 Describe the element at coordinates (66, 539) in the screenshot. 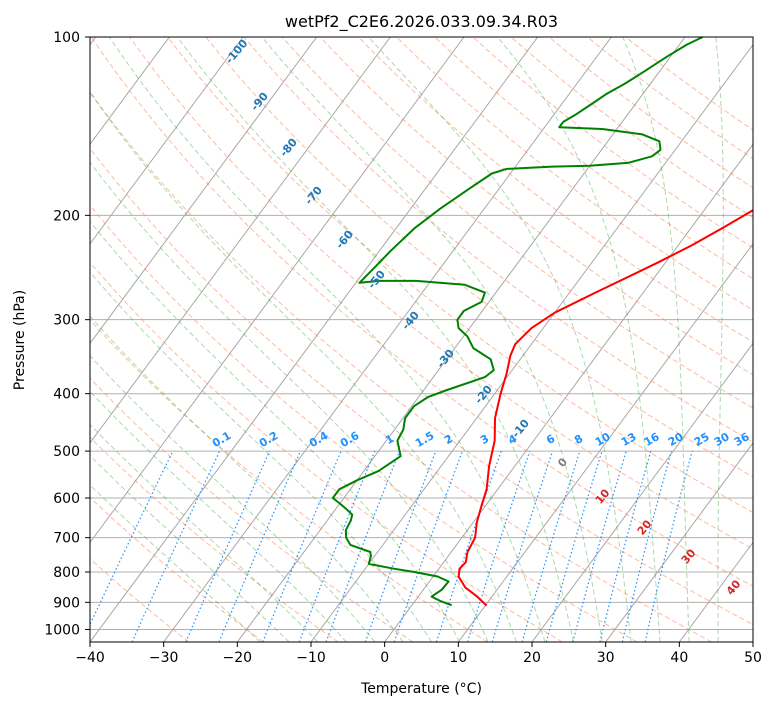

I see `y-tick-label: 700` at that location.